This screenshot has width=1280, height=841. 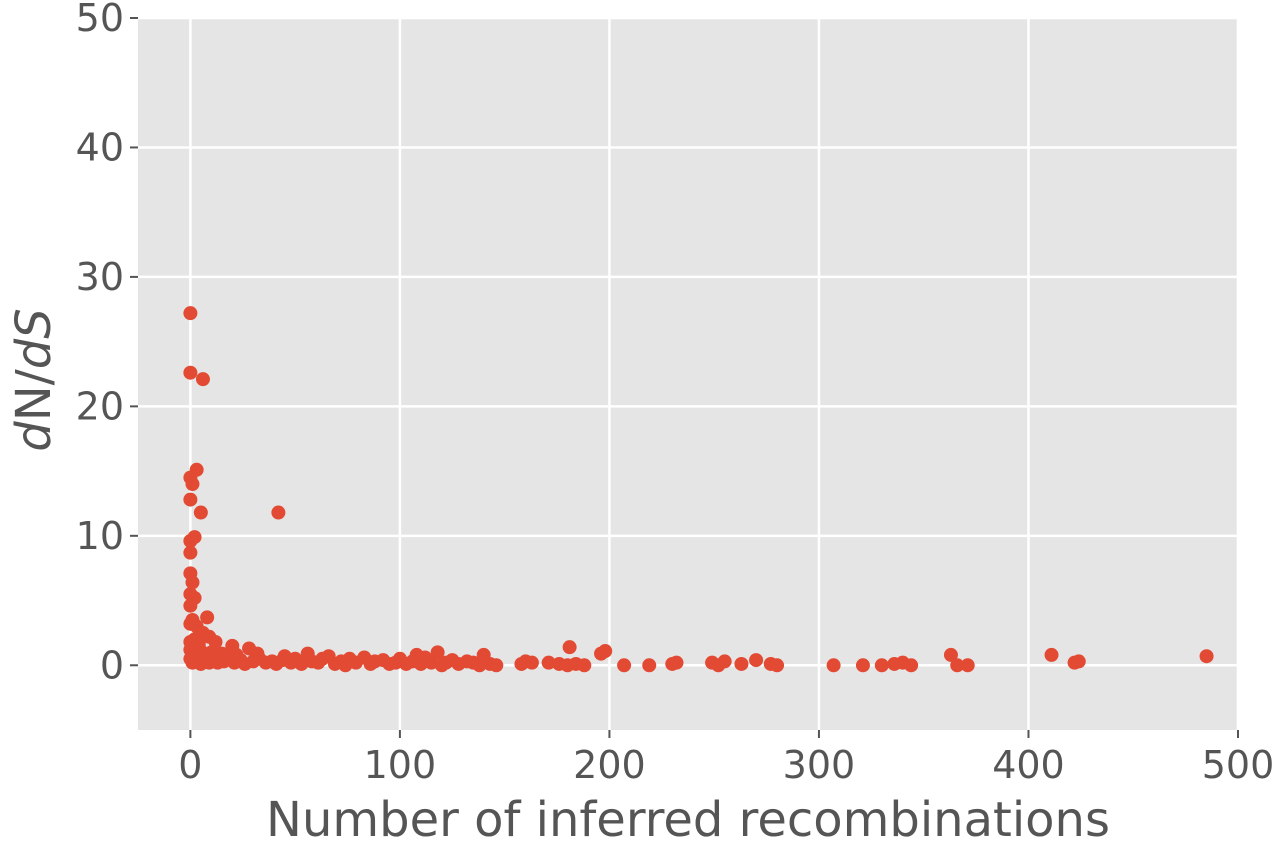 What do you see at coordinates (819, 765) in the screenshot?
I see `x-tick-label: 300` at bounding box center [819, 765].